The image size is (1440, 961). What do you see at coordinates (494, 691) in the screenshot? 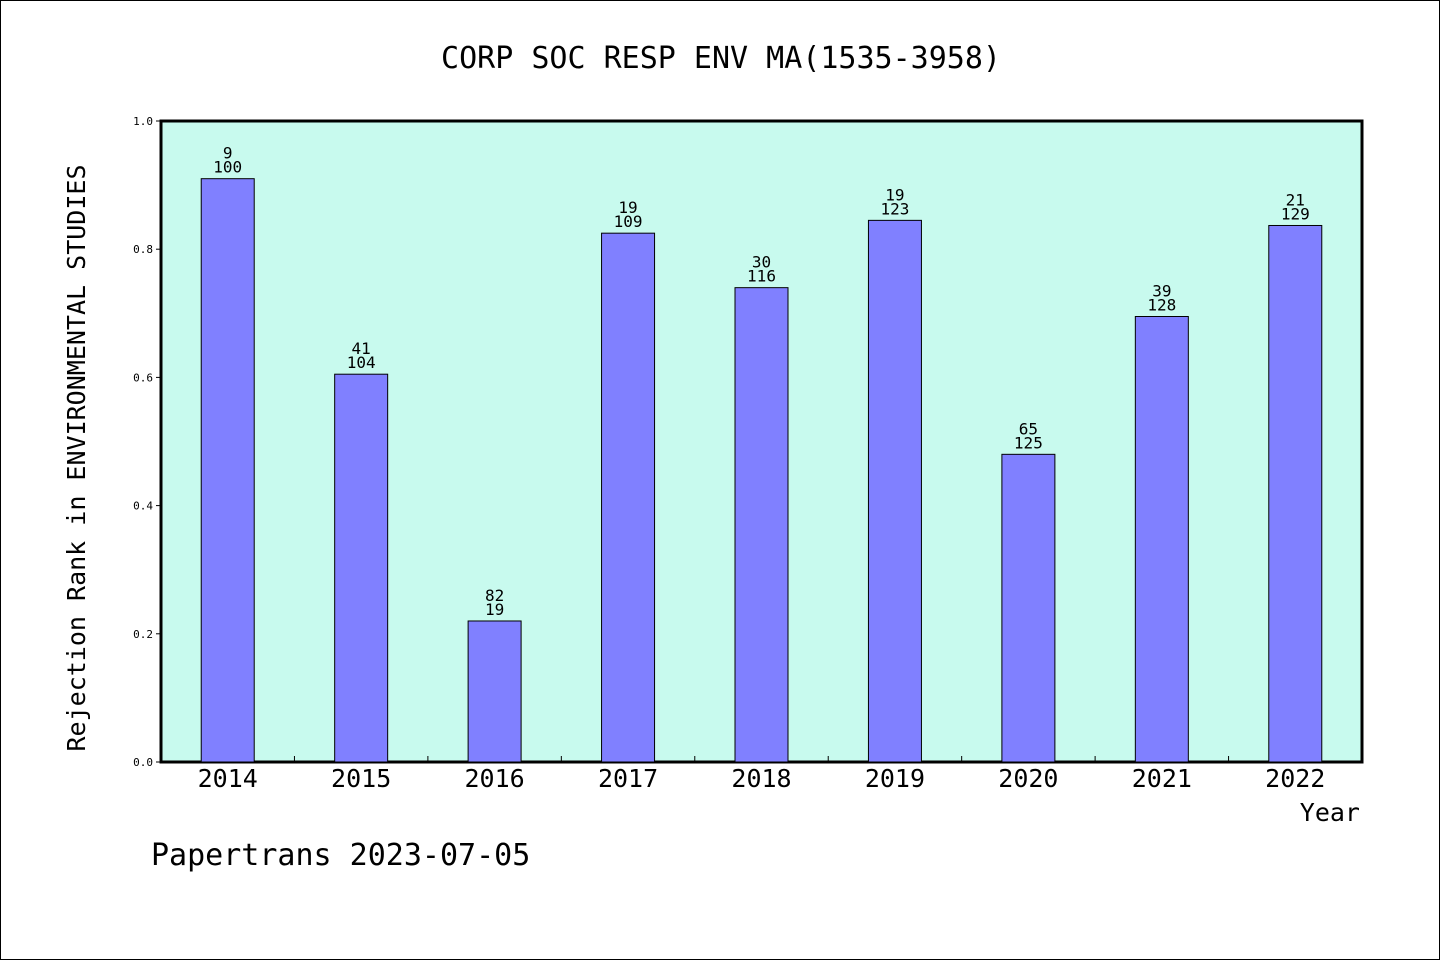
I see `bar-2016` at bounding box center [494, 691].